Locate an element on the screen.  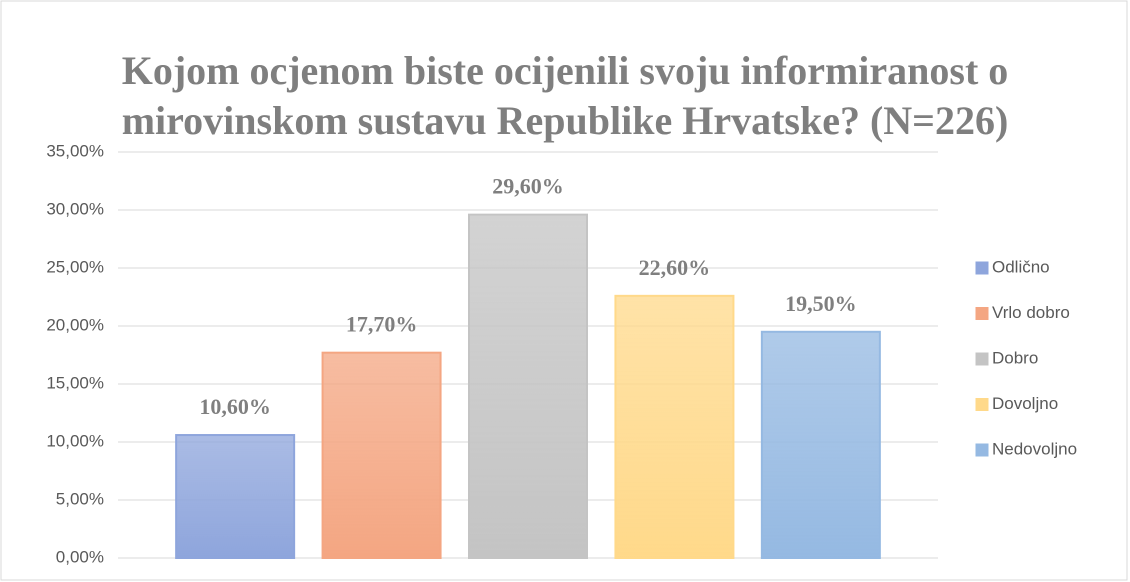
y-tick-label: 0,00% is located at coordinates (80, 556).